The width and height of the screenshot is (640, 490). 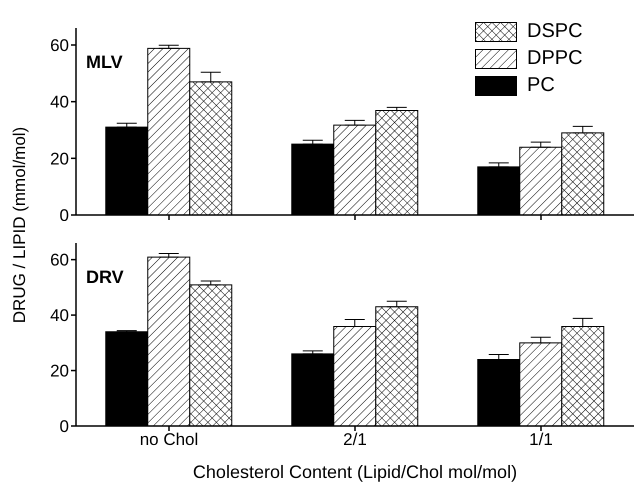 What do you see at coordinates (541, 440) in the screenshot?
I see `x-tick-label: 1/1` at bounding box center [541, 440].